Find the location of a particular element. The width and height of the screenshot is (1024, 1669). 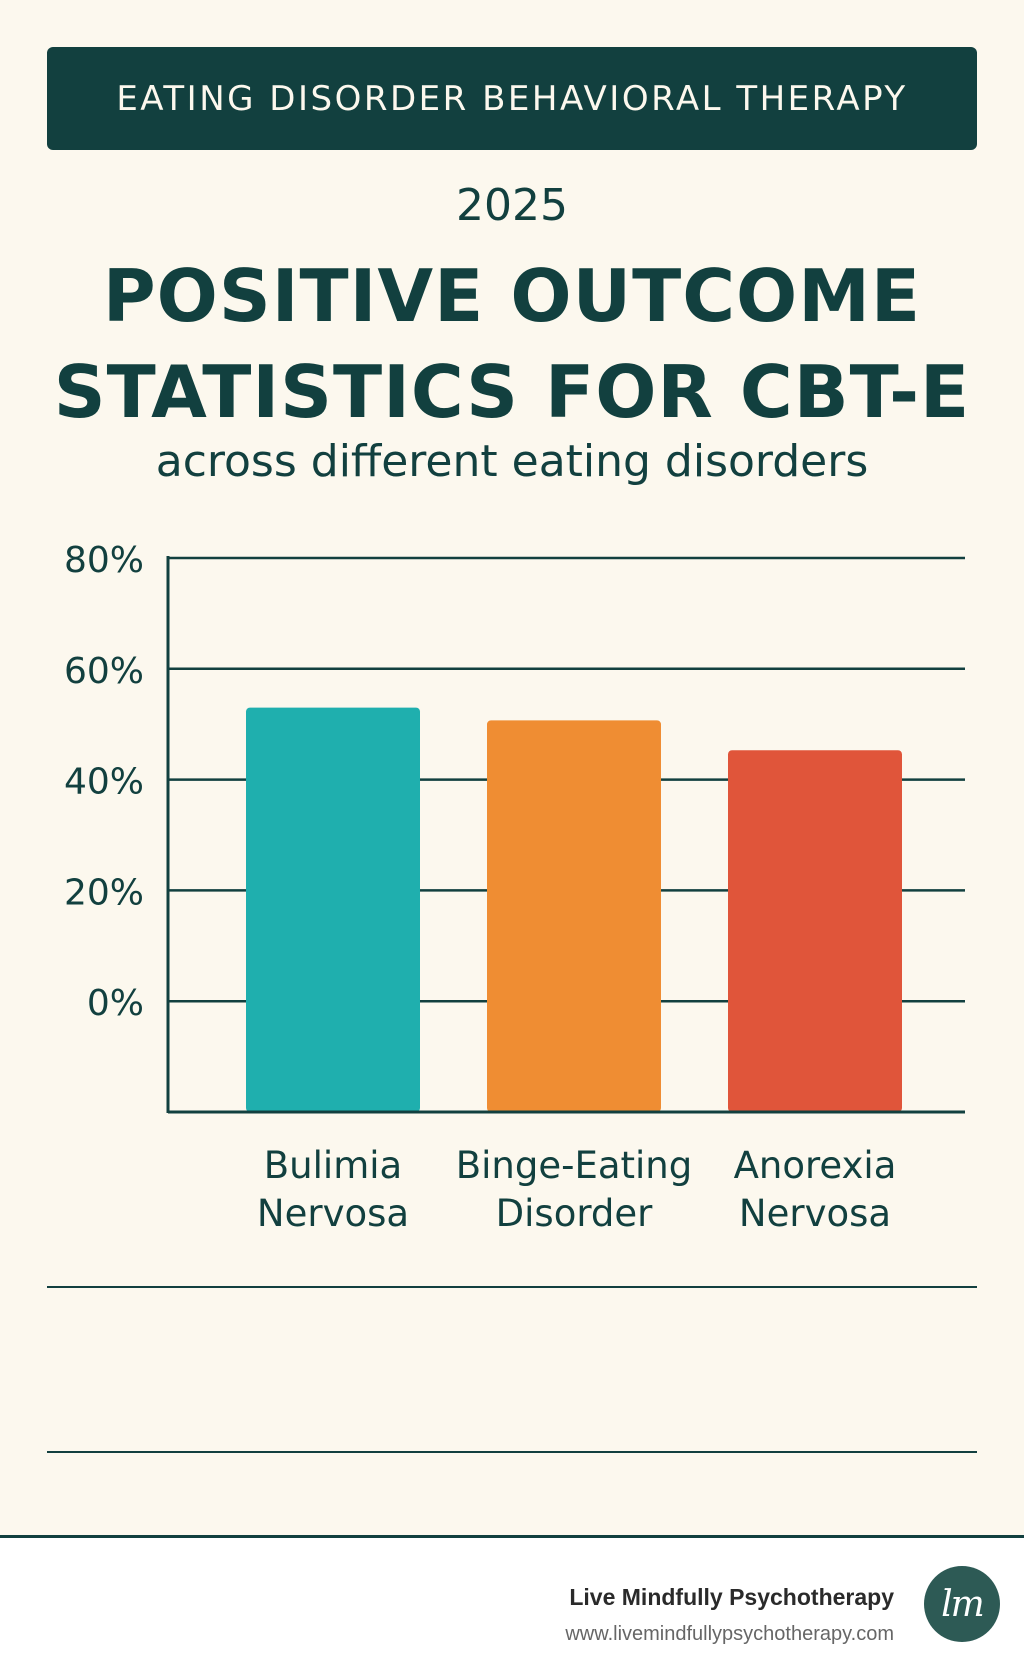

y-tick-label: 60% is located at coordinates (104, 671).